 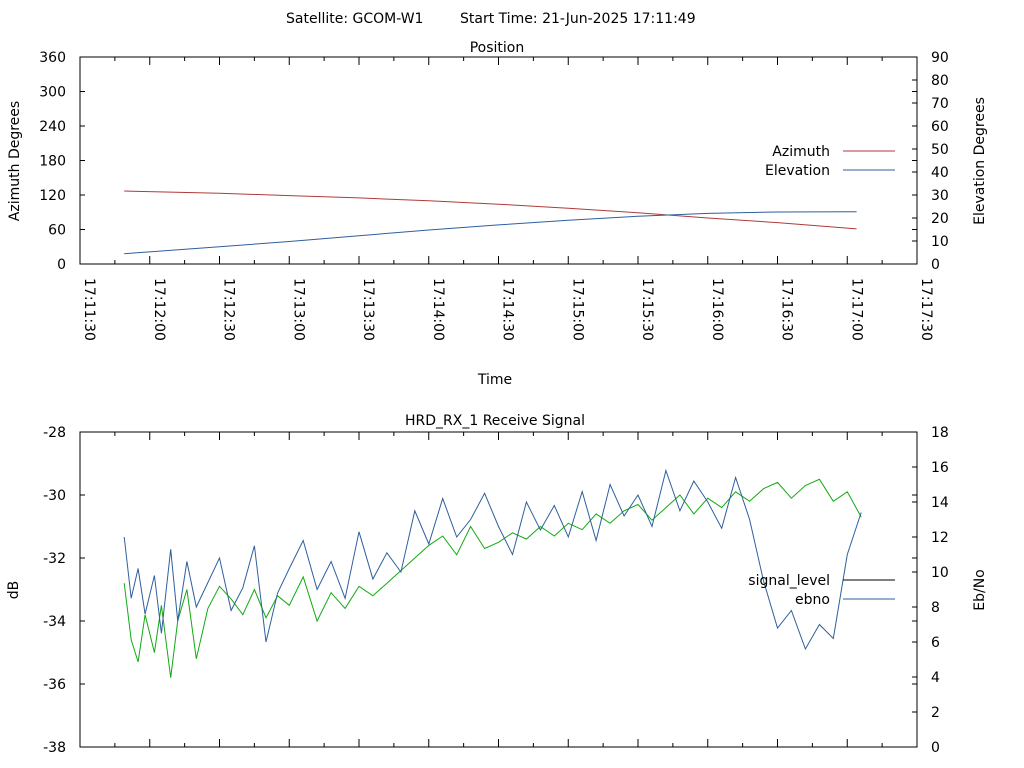 What do you see at coordinates (494, 380) in the screenshot?
I see `time-axis-label: Time` at bounding box center [494, 380].